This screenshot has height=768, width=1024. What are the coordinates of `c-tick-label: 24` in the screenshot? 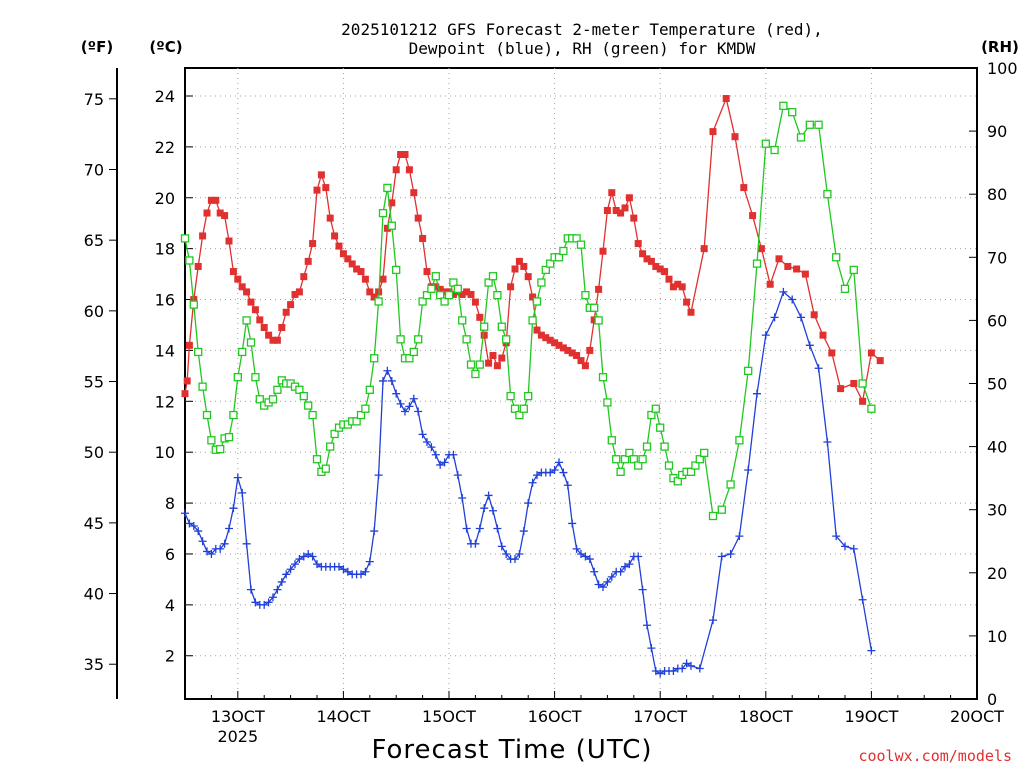 It's located at (165, 96).